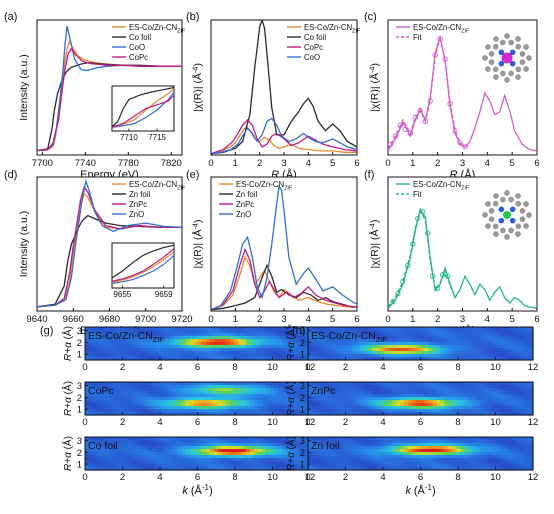 The height and width of the screenshot is (514, 554). I want to click on x-axis-label-sup: -1, so click(429, 487).